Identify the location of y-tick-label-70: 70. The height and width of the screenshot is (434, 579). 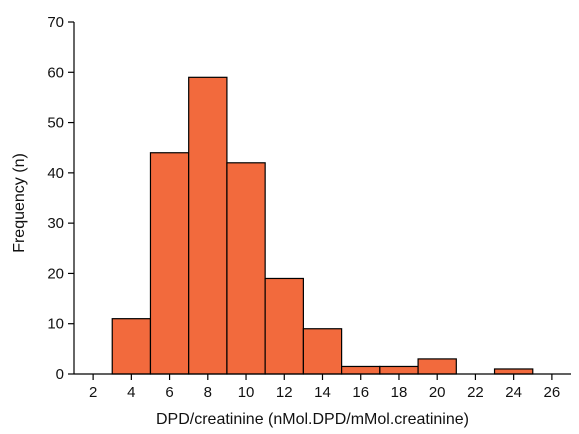
(55, 22).